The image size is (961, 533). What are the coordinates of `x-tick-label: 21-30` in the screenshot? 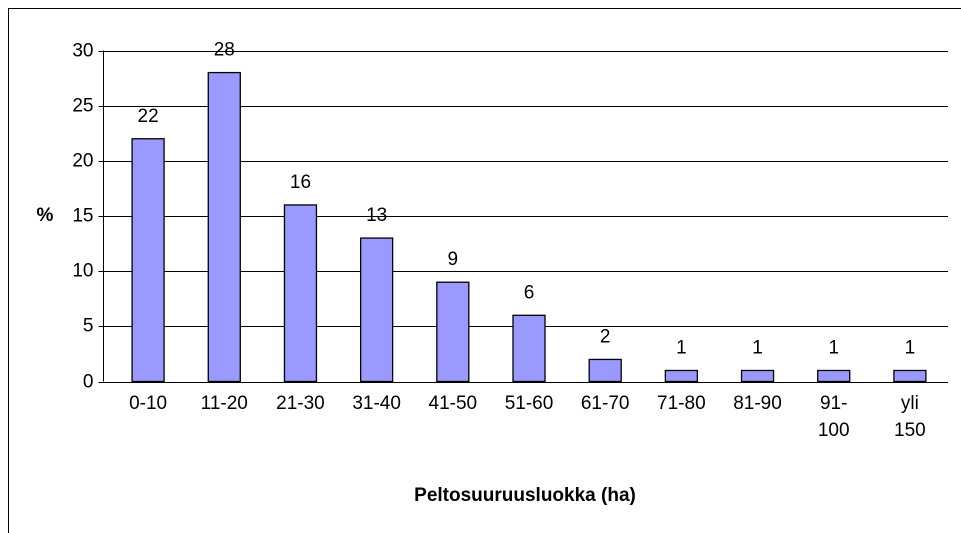 It's located at (300, 403).